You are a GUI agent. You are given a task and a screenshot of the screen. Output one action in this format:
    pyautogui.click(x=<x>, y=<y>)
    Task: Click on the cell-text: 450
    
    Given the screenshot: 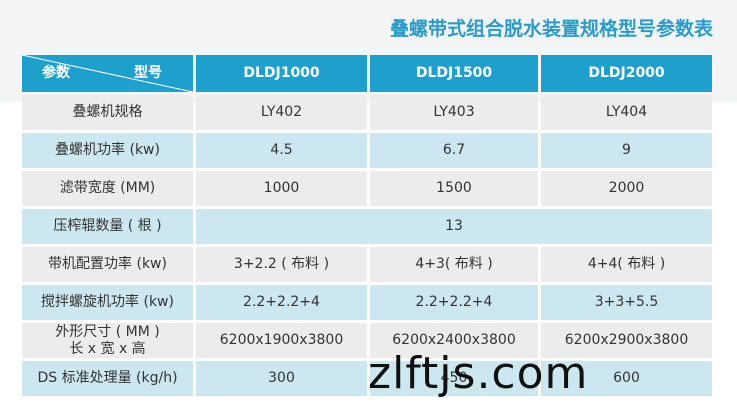 What is the action you would take?
    pyautogui.click(x=454, y=378)
    